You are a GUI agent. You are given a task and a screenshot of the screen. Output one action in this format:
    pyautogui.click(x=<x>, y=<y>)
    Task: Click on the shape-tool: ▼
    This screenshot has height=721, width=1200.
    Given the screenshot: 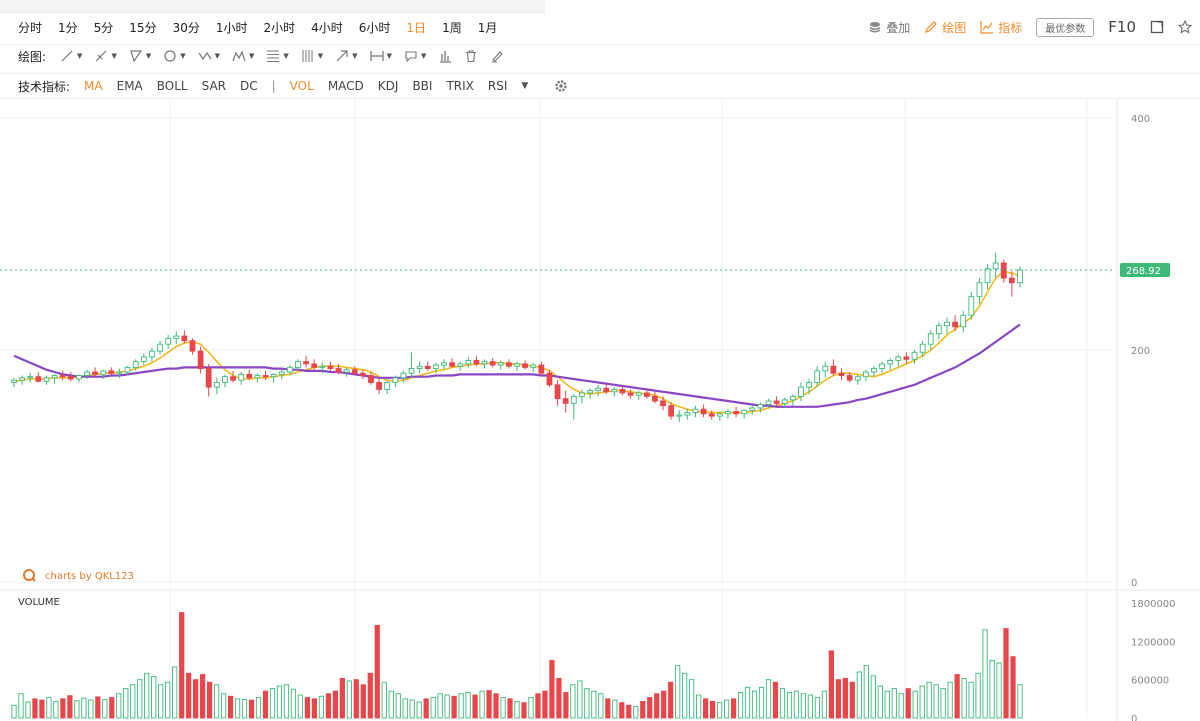 What is the action you would take?
    pyautogui.click(x=174, y=56)
    